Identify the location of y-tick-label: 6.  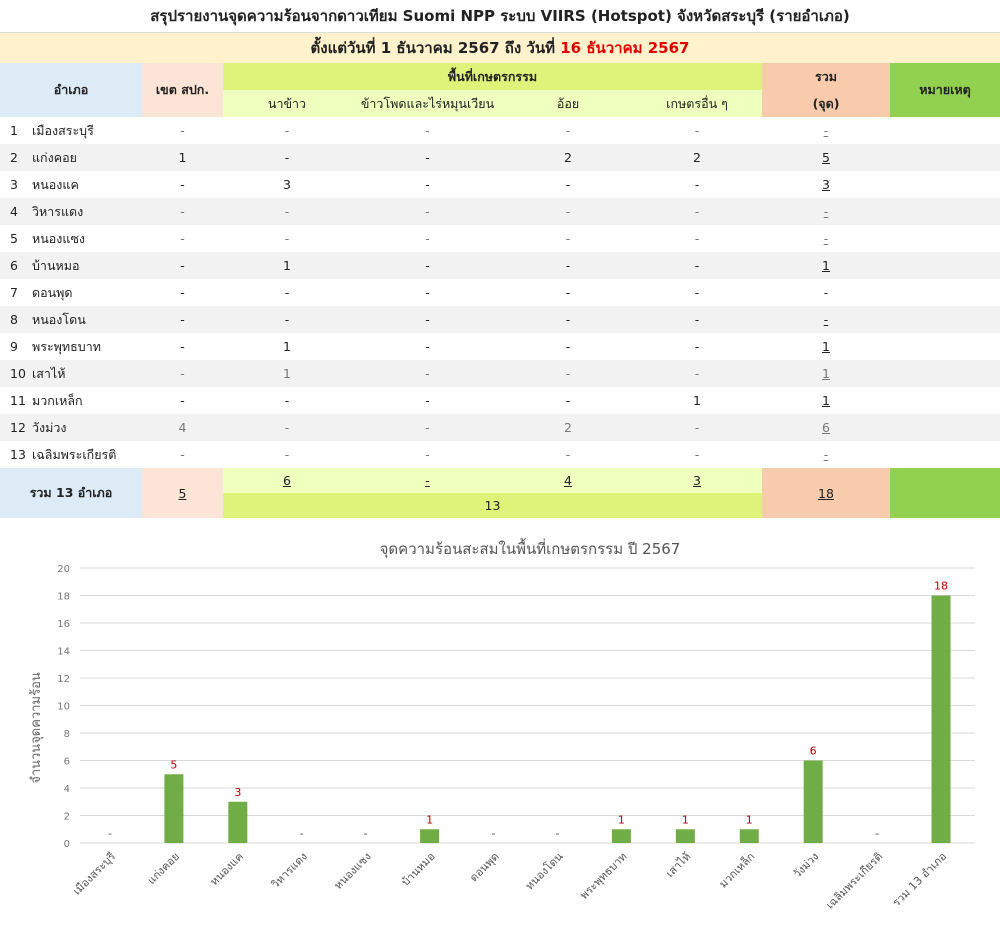
(67, 762).